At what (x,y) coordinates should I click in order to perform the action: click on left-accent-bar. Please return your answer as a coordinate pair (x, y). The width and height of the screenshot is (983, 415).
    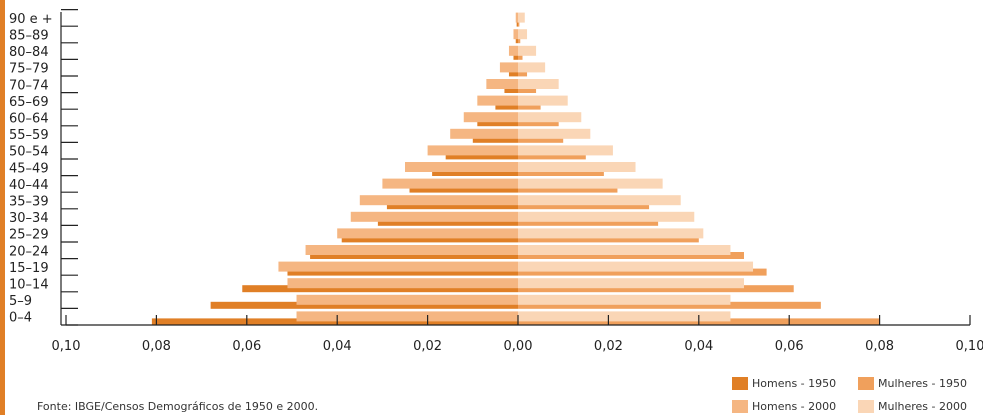
    Looking at the image, I should click on (2, 207).